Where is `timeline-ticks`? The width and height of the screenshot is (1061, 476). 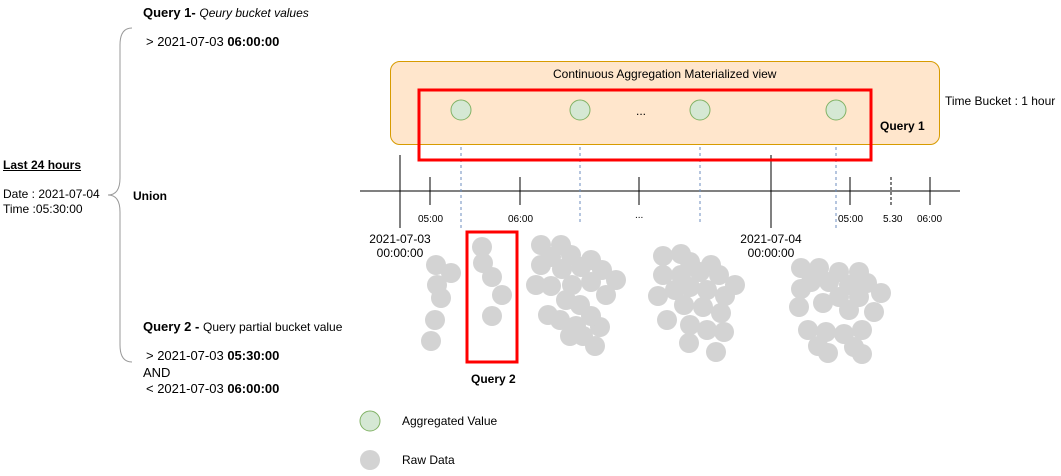 timeline-ticks is located at coordinates (665, 191).